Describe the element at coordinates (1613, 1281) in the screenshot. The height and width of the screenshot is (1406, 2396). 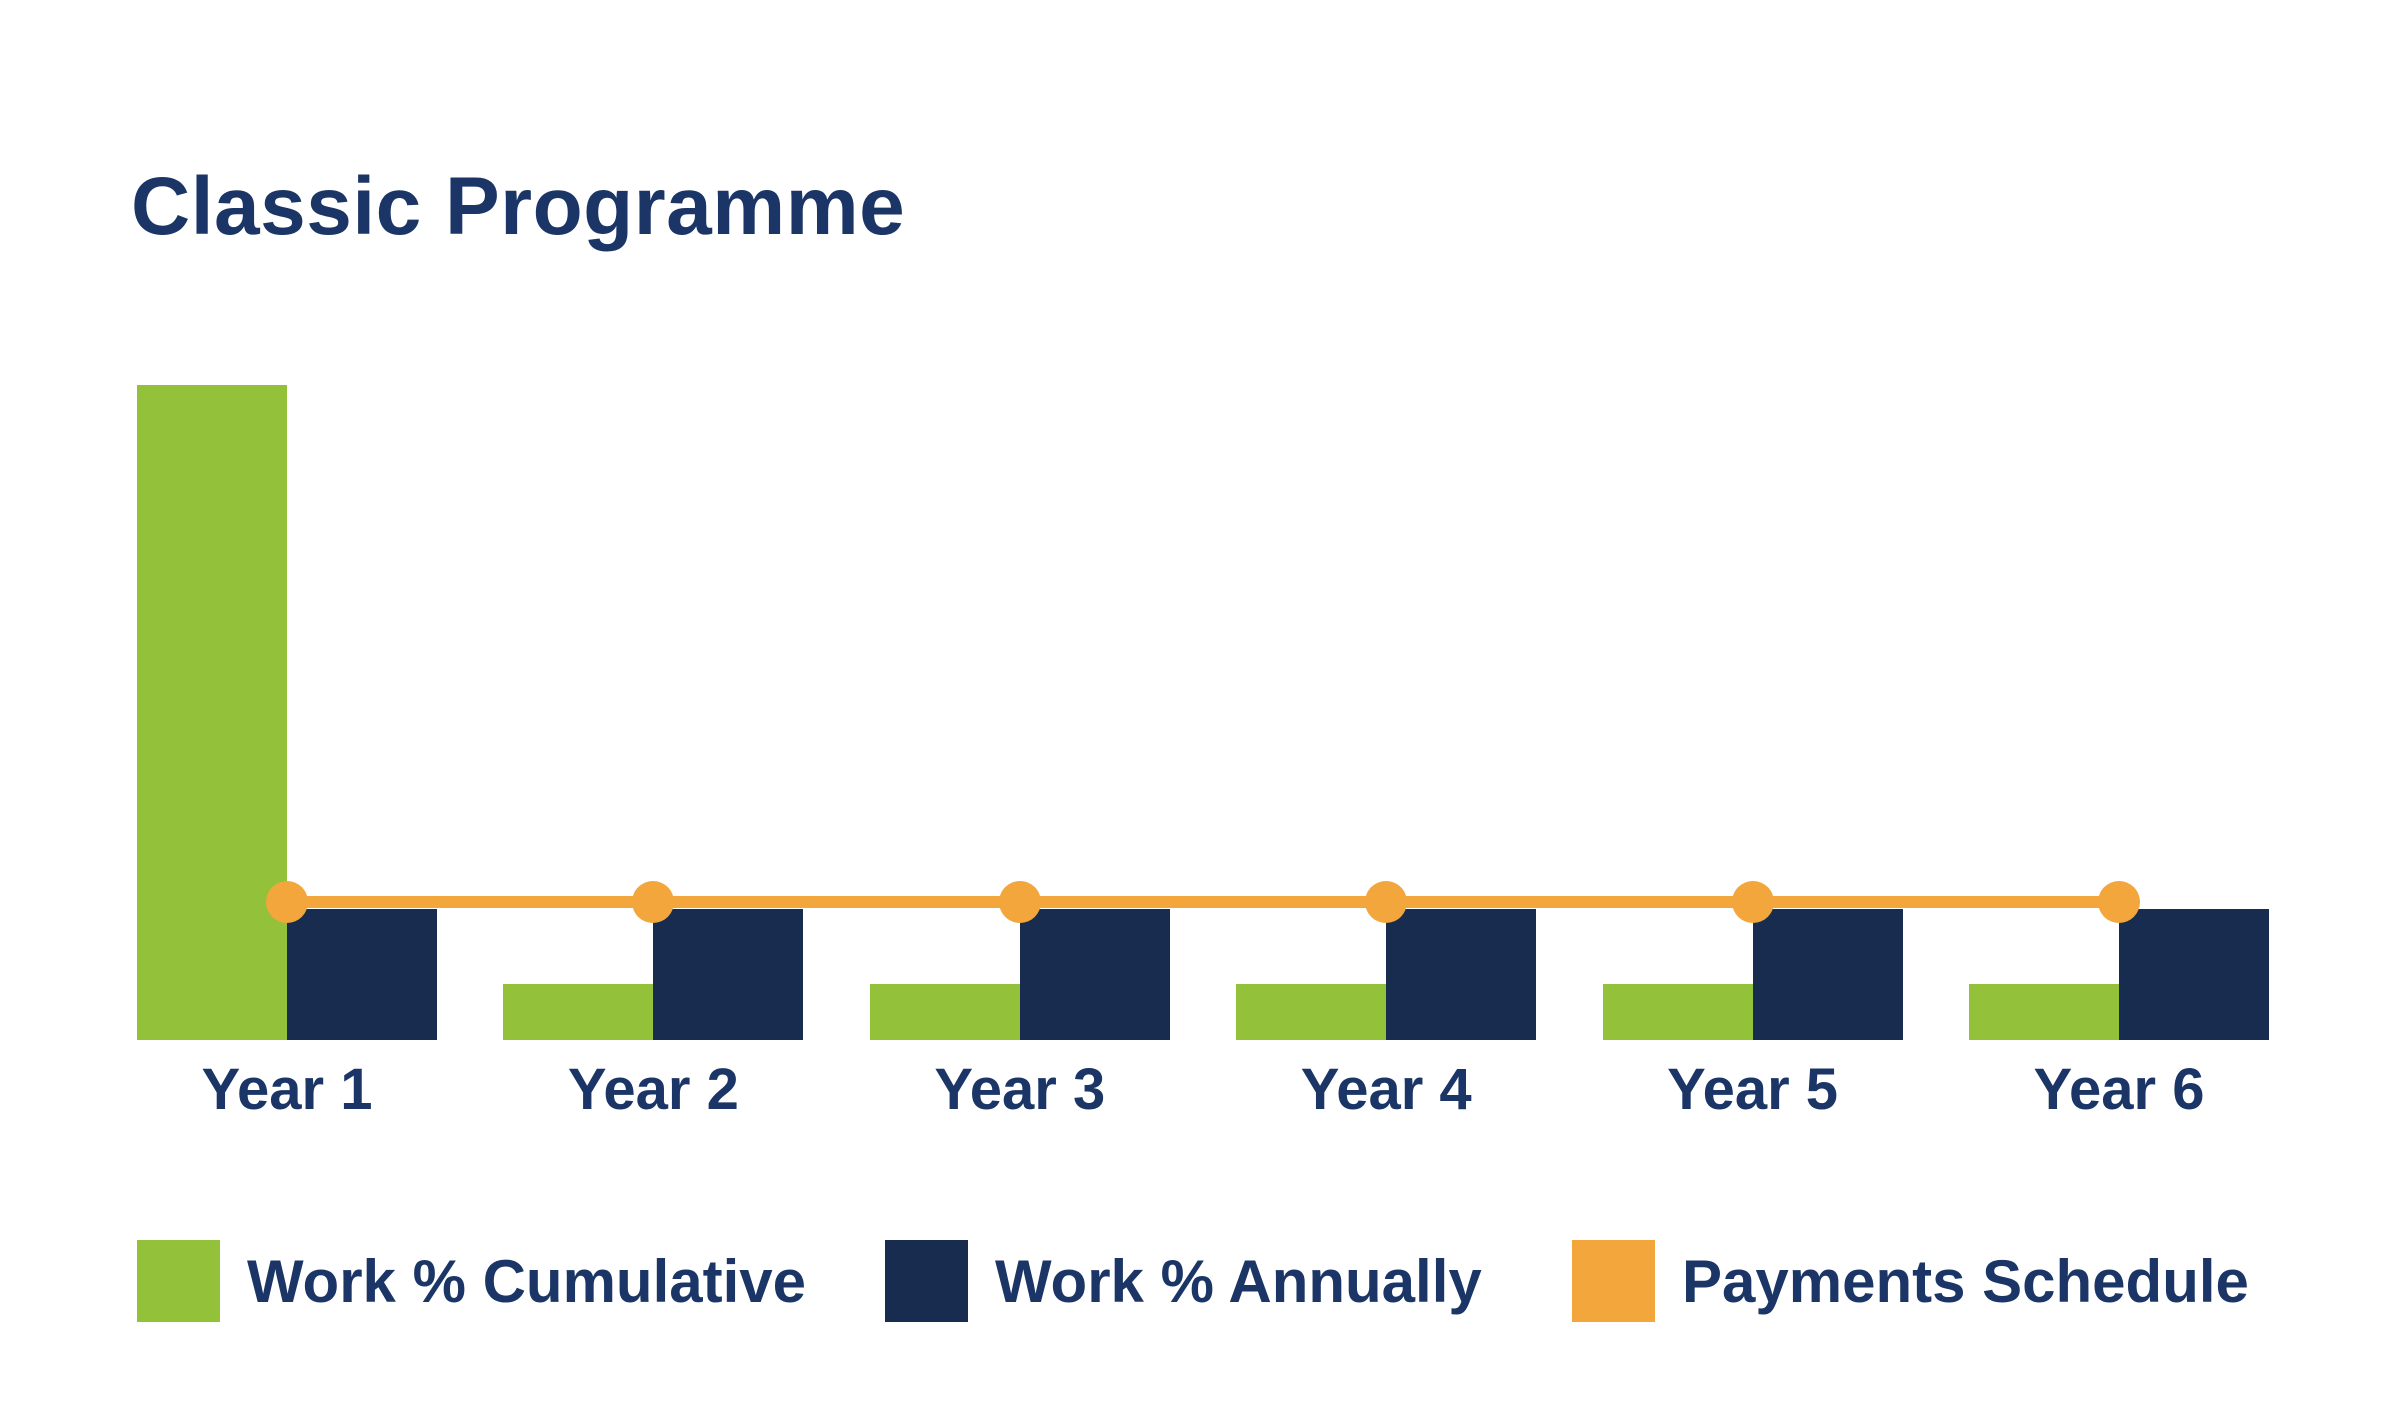
I see `legend-swatch-payments-schedule` at that location.